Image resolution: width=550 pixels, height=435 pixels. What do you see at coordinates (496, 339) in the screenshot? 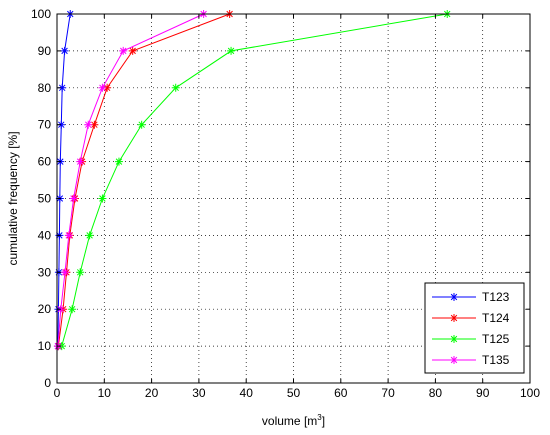
I see `legend-label-t125: T125` at bounding box center [496, 339].